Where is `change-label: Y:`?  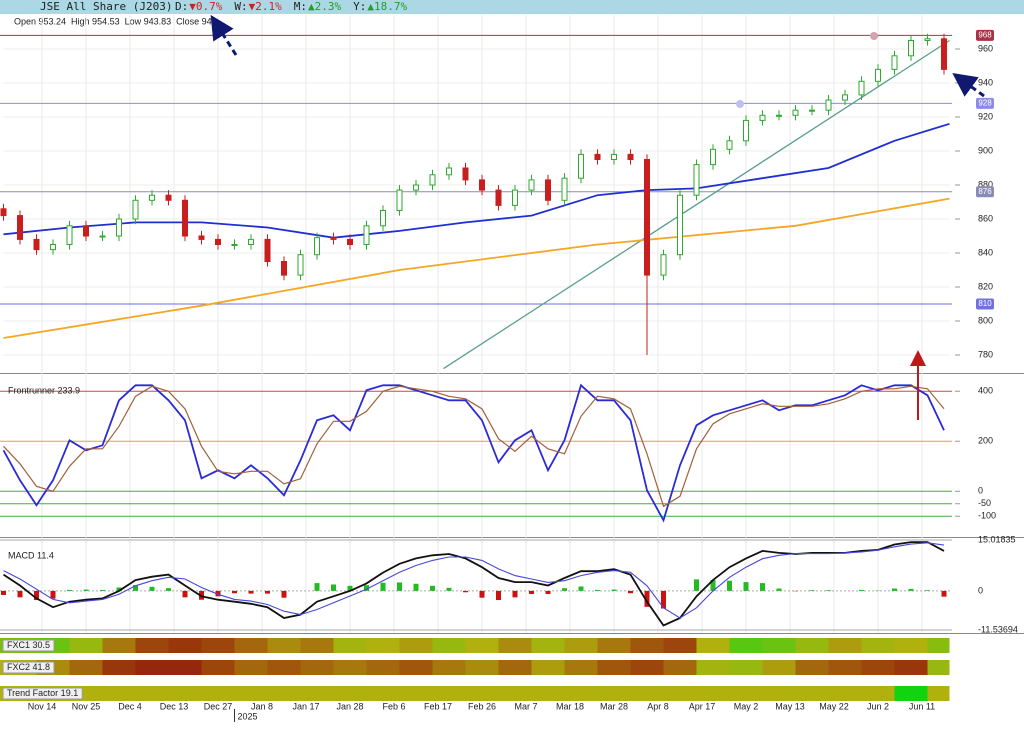
change-label: Y: is located at coordinates (359, 6).